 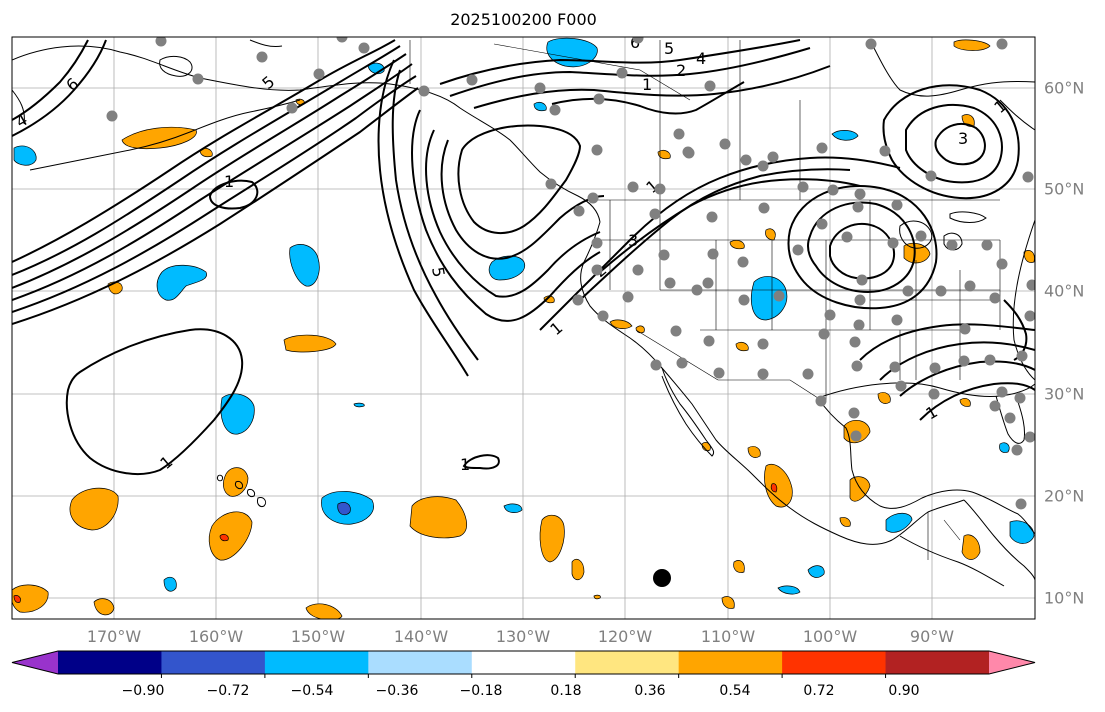 I want to click on contour-label: 2, so click(x=681, y=70).